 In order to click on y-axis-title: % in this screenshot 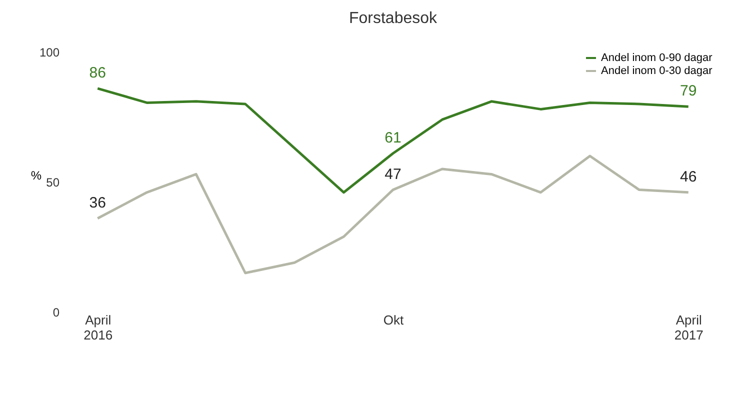, I will do `click(36, 175)`.